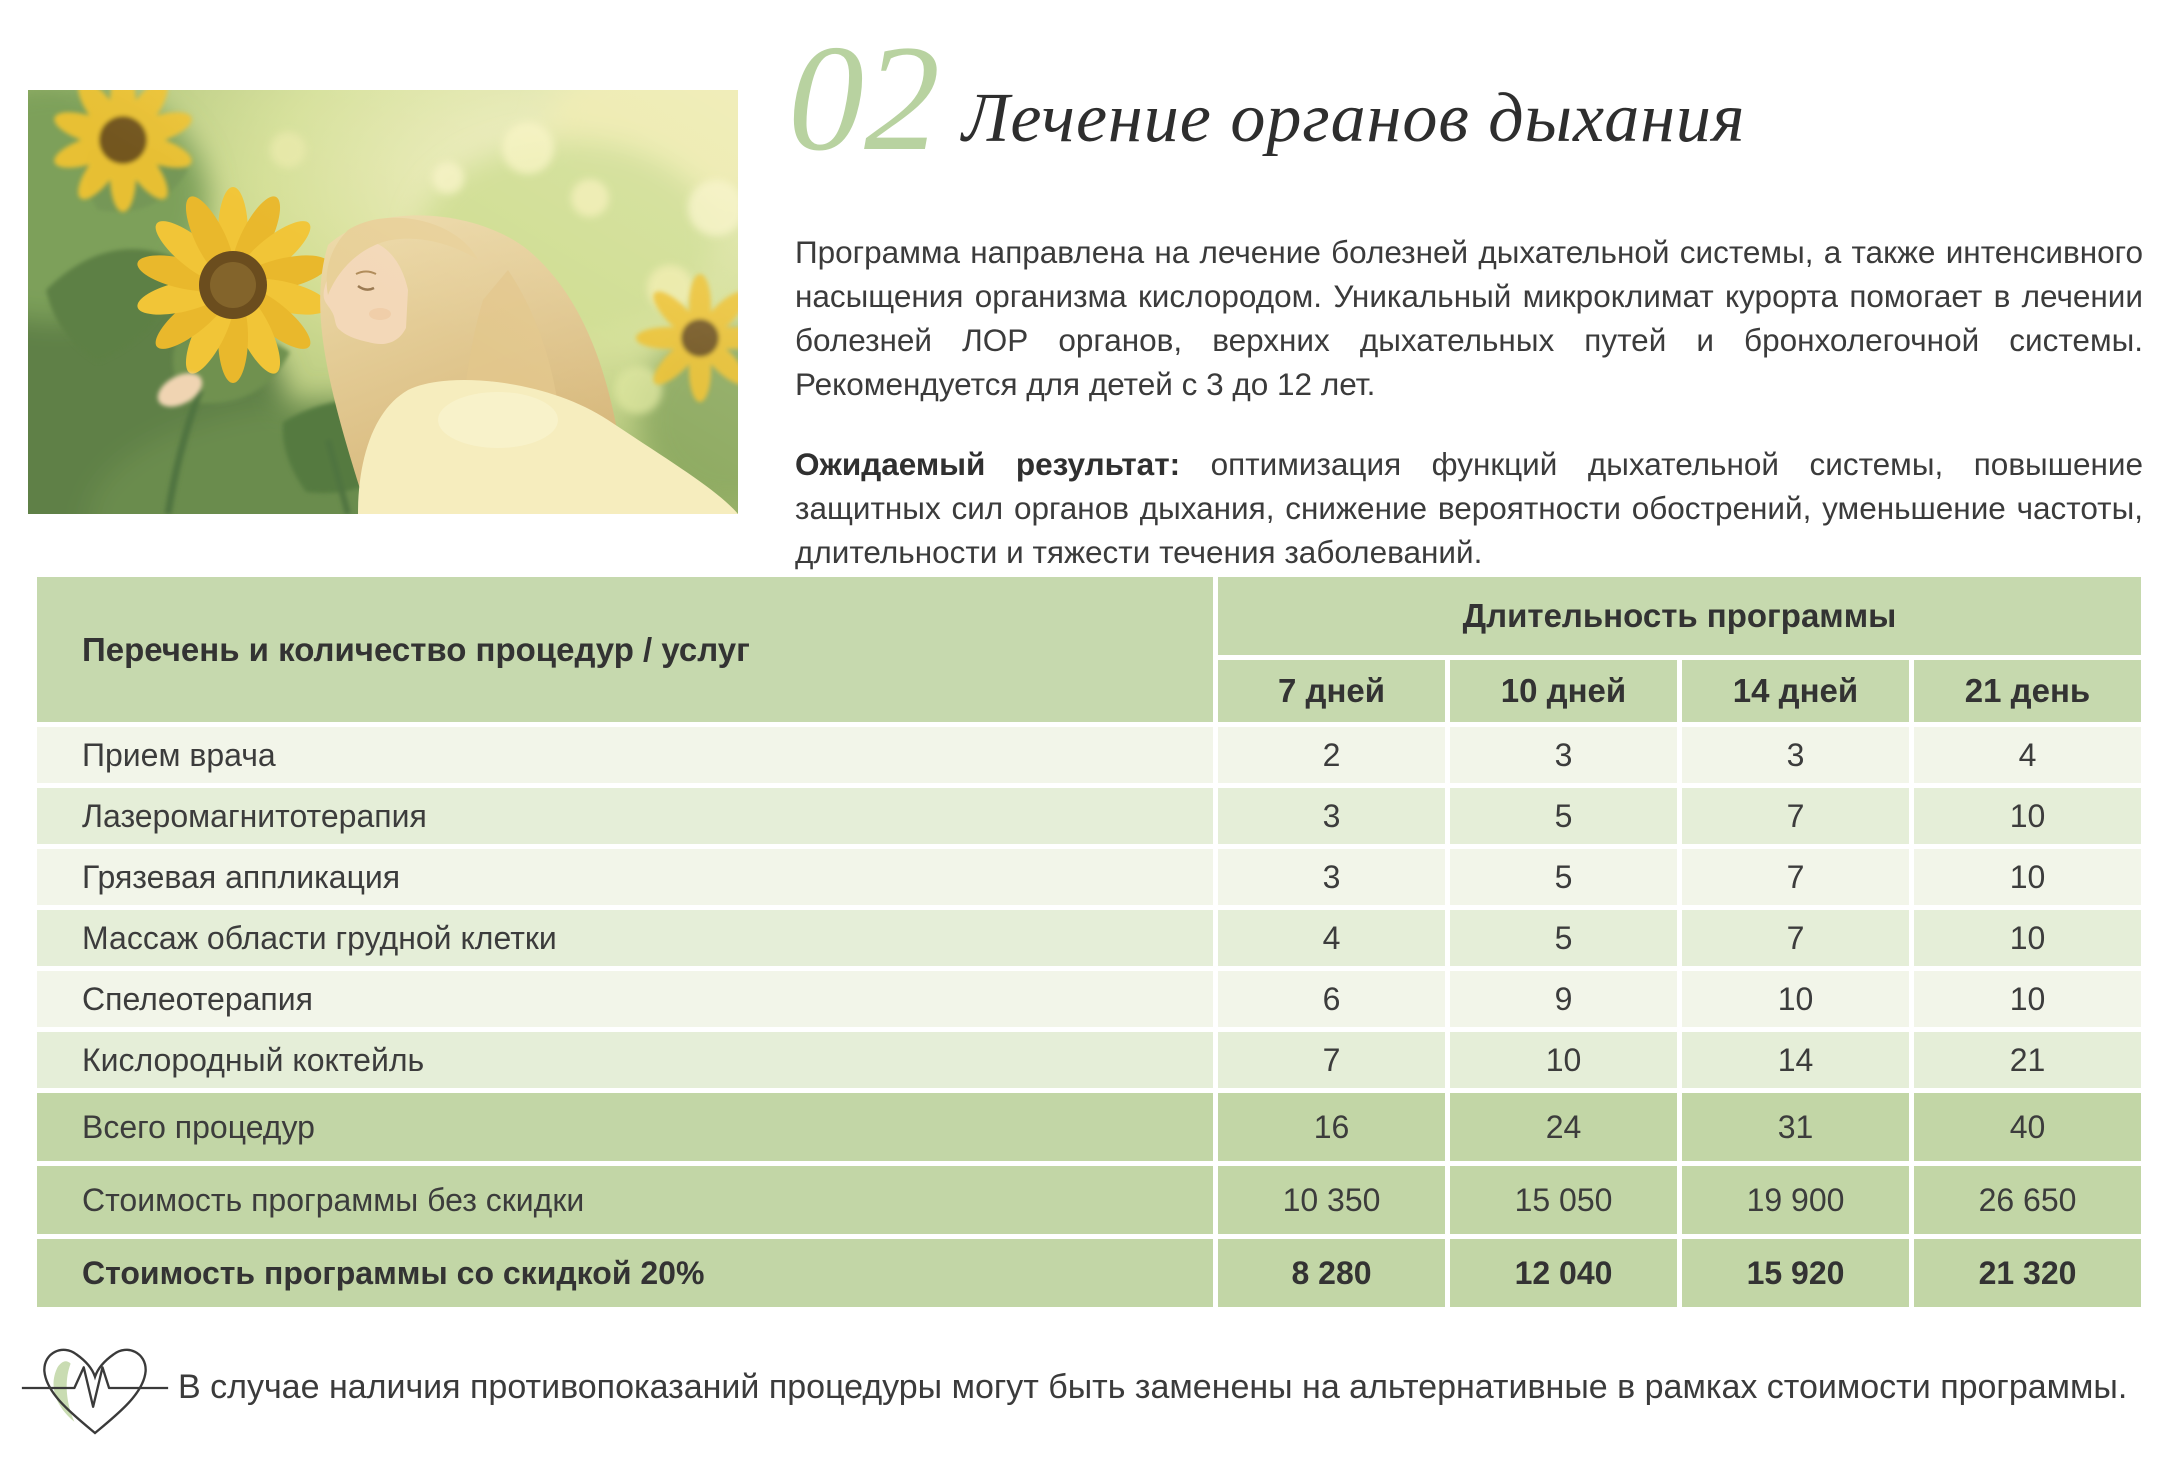 The width and height of the screenshot is (2176, 1477). What do you see at coordinates (988, 463) in the screenshot?
I see `expected-result-label: Ожидаемый результат:` at bounding box center [988, 463].